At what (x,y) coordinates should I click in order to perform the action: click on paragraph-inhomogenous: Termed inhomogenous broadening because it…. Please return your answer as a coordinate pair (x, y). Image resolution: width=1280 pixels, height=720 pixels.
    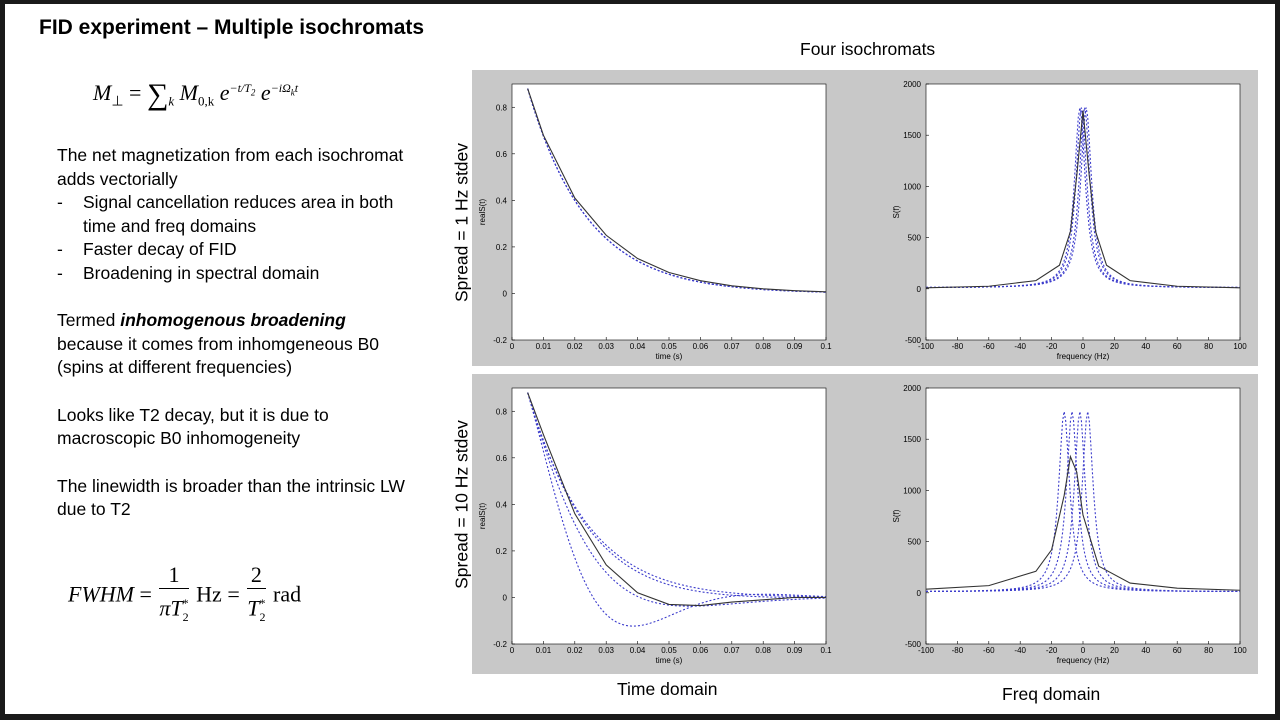
    Looking at the image, I should click on (237, 344).